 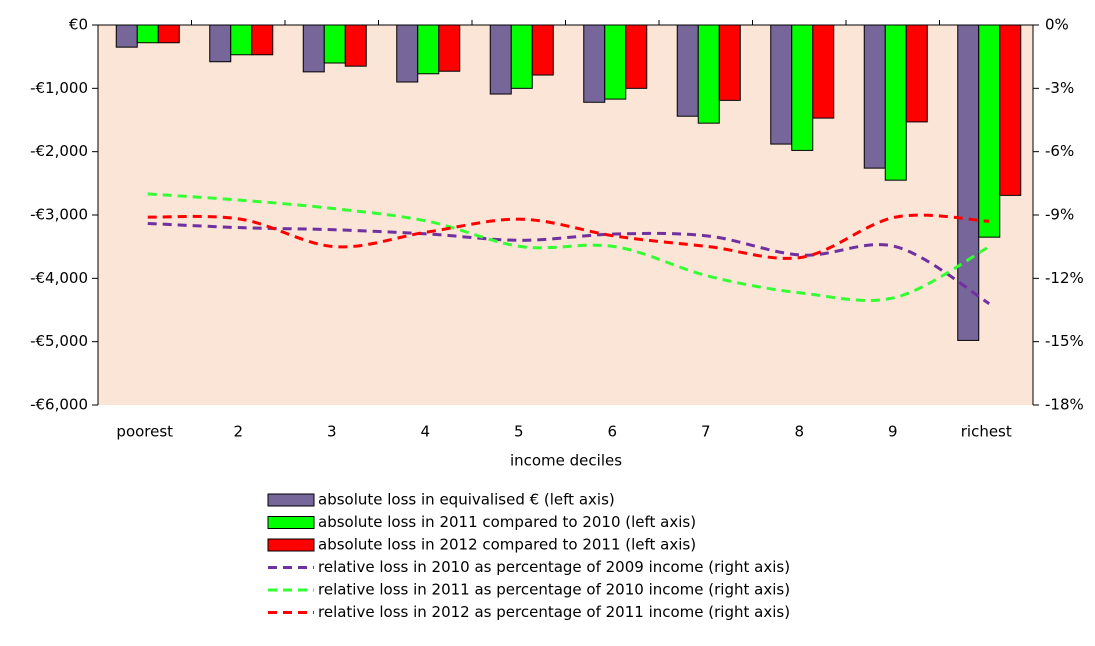 I want to click on y-tick-label: -€4,000, so click(x=59, y=278).